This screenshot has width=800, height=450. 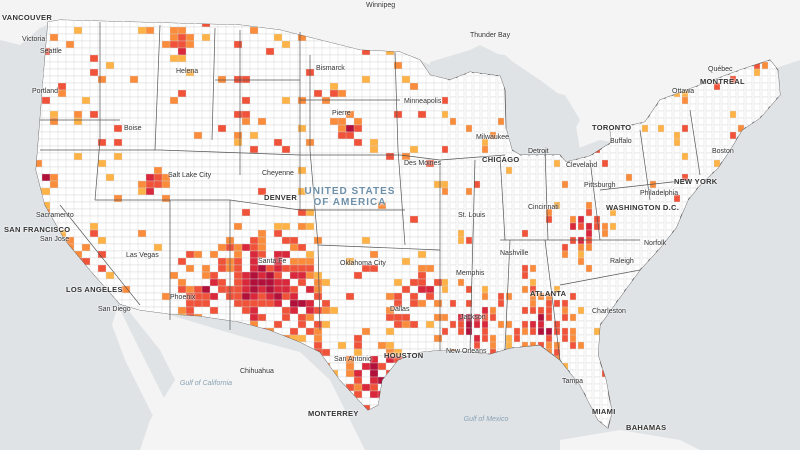 I want to click on label-jackson: Jackson, so click(x=473, y=317).